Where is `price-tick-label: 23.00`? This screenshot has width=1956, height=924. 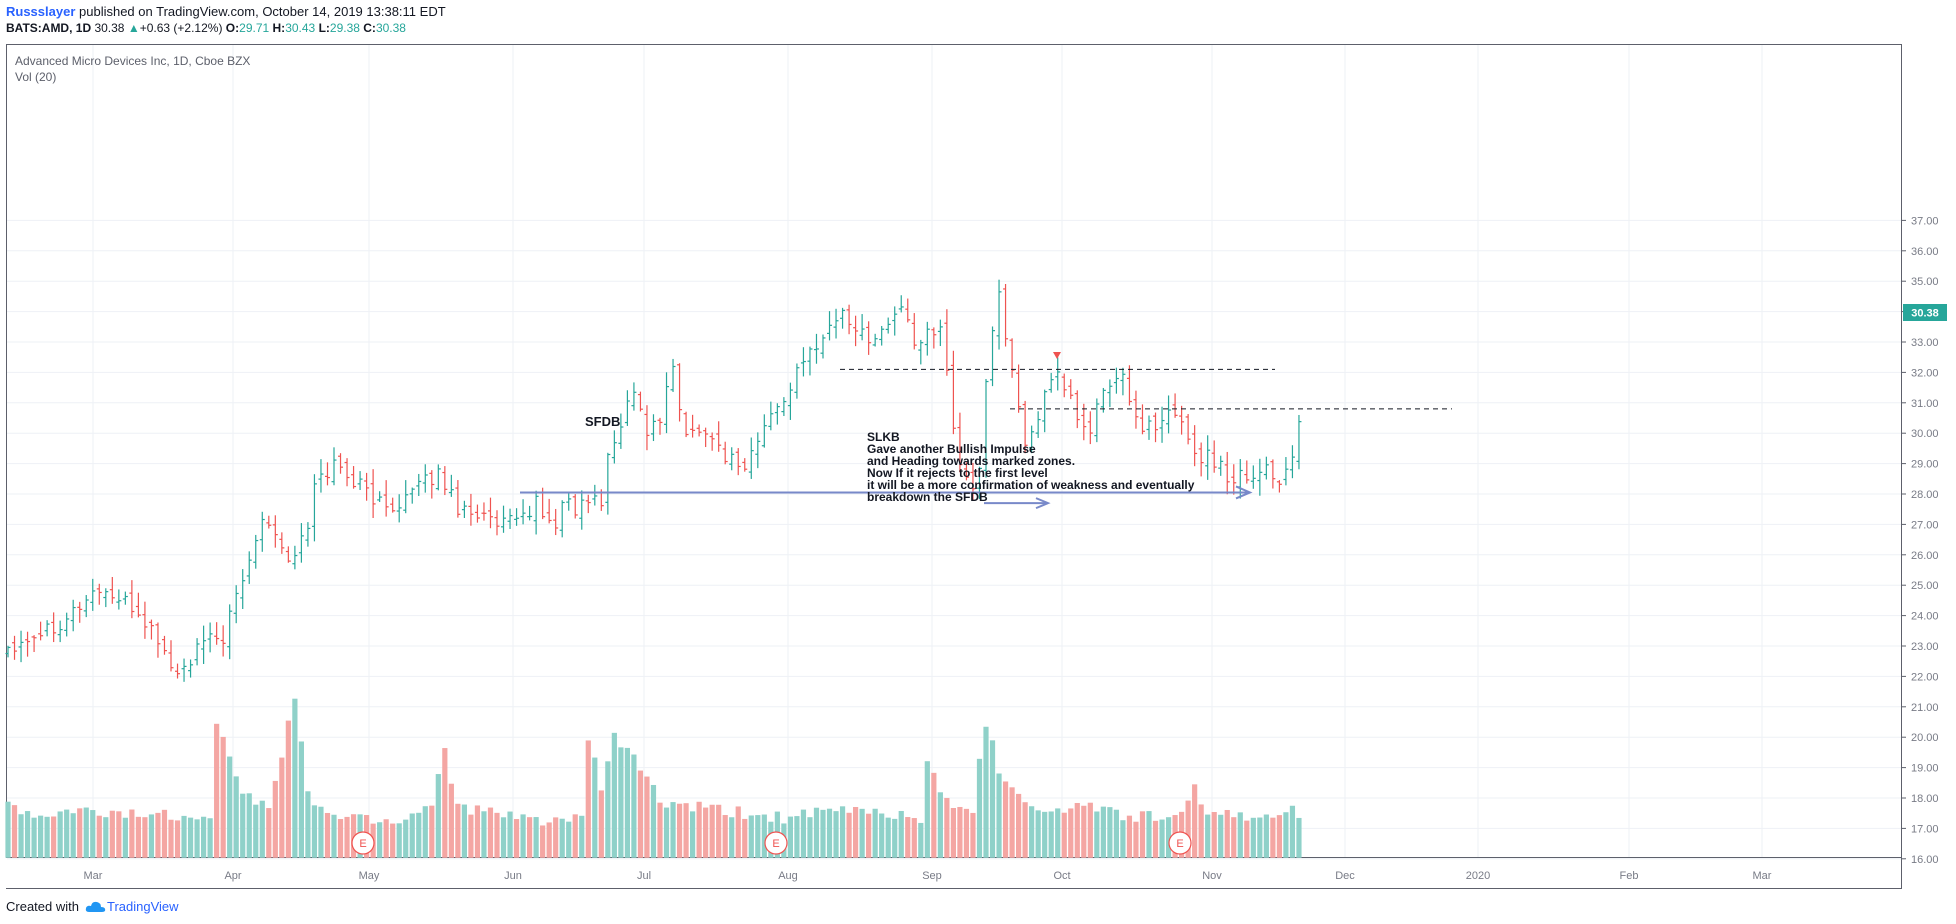
price-tick-label: 23.00 is located at coordinates (1925, 647).